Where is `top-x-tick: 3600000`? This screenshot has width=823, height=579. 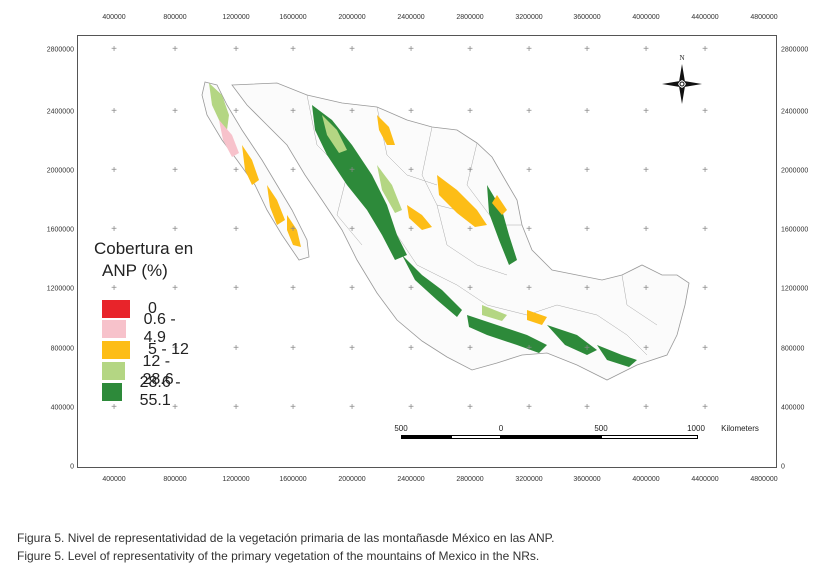
top-x-tick: 3600000 is located at coordinates (587, 17).